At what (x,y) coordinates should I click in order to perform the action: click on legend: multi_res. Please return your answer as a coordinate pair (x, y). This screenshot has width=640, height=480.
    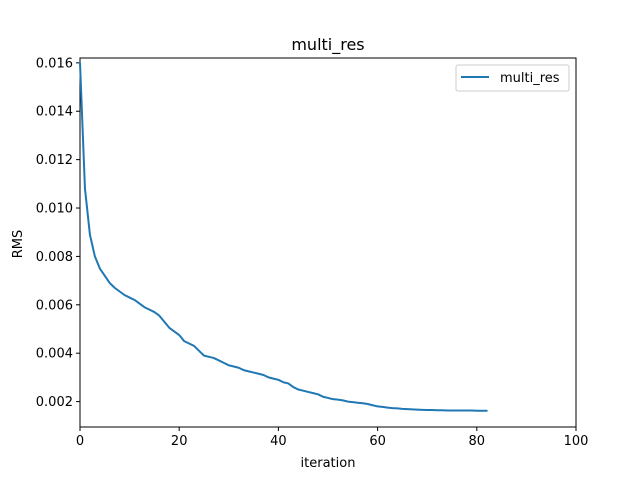
    Looking at the image, I should click on (512, 78).